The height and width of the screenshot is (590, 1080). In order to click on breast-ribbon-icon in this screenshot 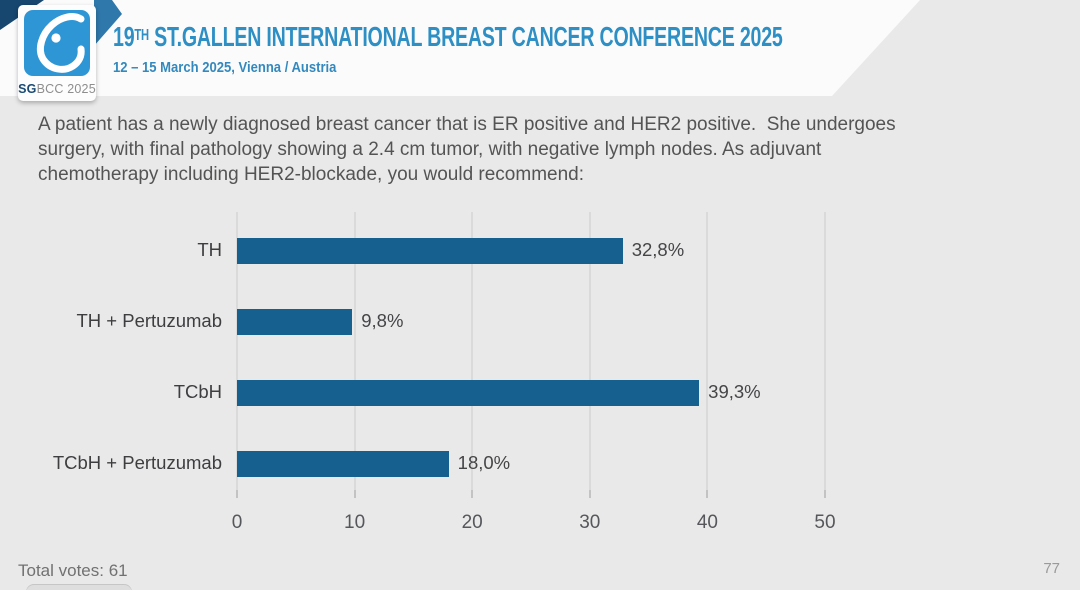, I will do `click(60, 43)`.